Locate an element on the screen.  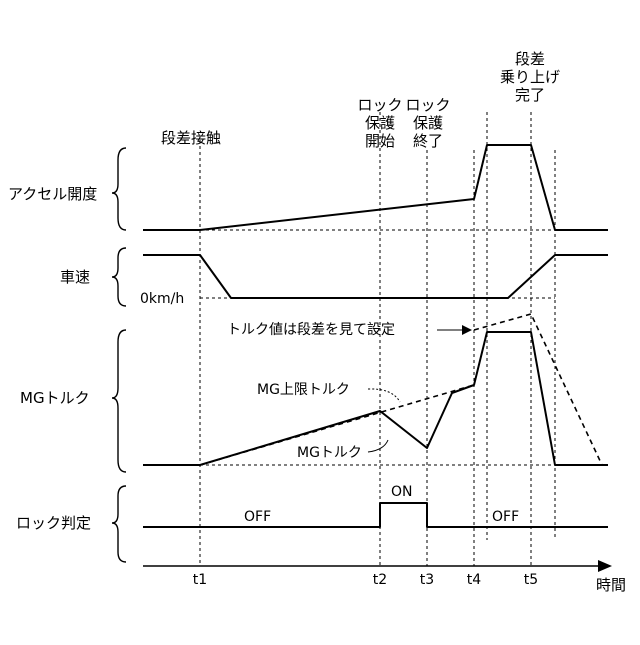
event-climb-done-1: 段差 is located at coordinates (530, 59).